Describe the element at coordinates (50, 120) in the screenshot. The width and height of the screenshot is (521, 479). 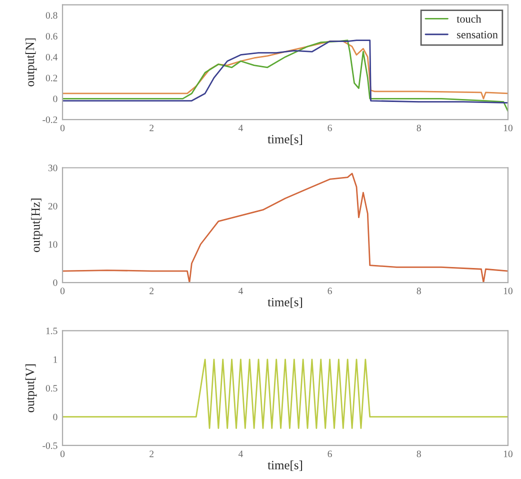
I see `y-tick-label: -0.2` at that location.